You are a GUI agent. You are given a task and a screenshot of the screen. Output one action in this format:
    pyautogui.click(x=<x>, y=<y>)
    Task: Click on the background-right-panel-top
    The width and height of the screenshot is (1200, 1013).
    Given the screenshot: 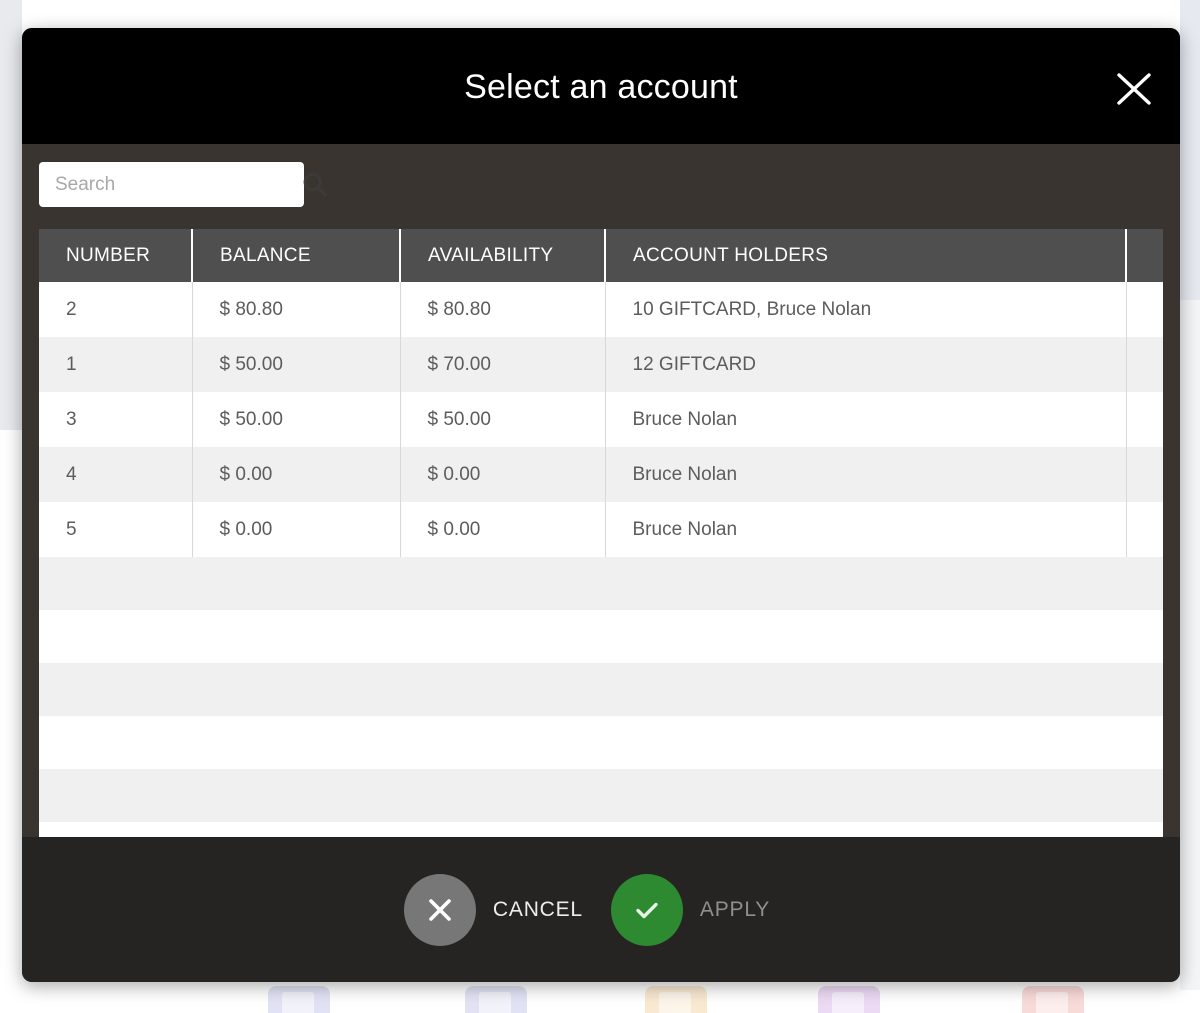 What is the action you would take?
    pyautogui.click(x=1190, y=150)
    